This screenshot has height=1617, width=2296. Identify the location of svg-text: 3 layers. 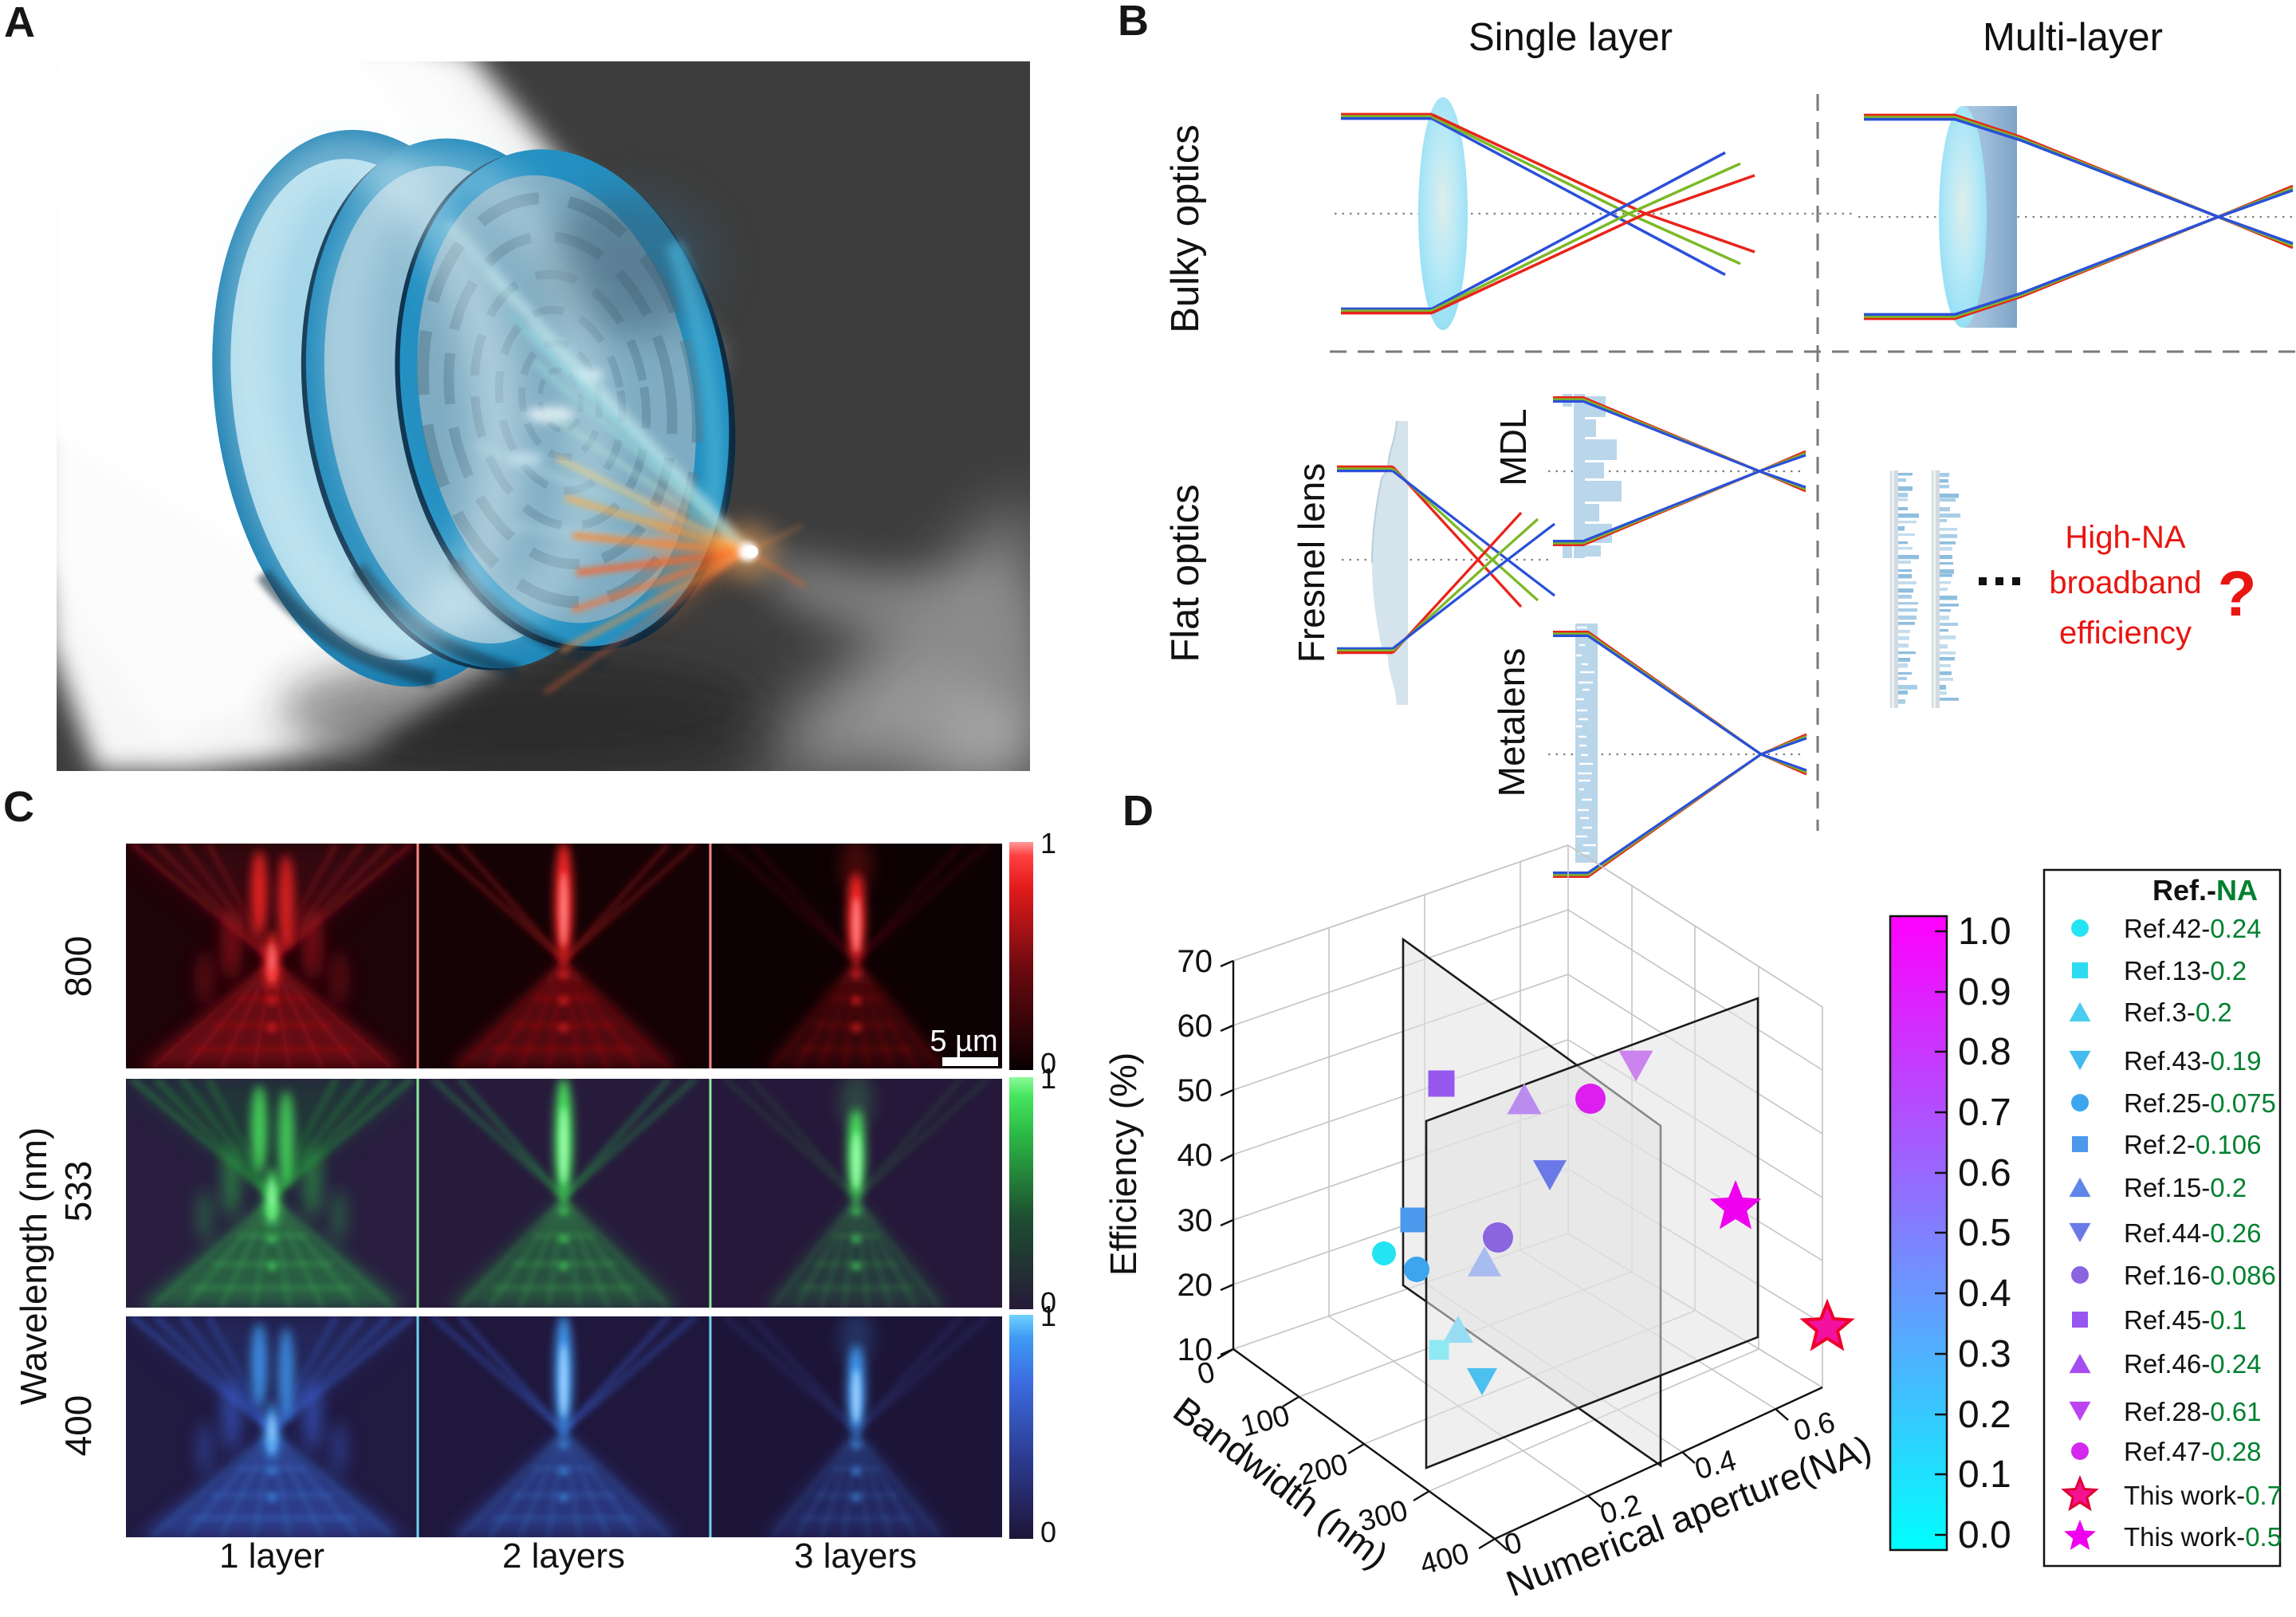
(855, 1556).